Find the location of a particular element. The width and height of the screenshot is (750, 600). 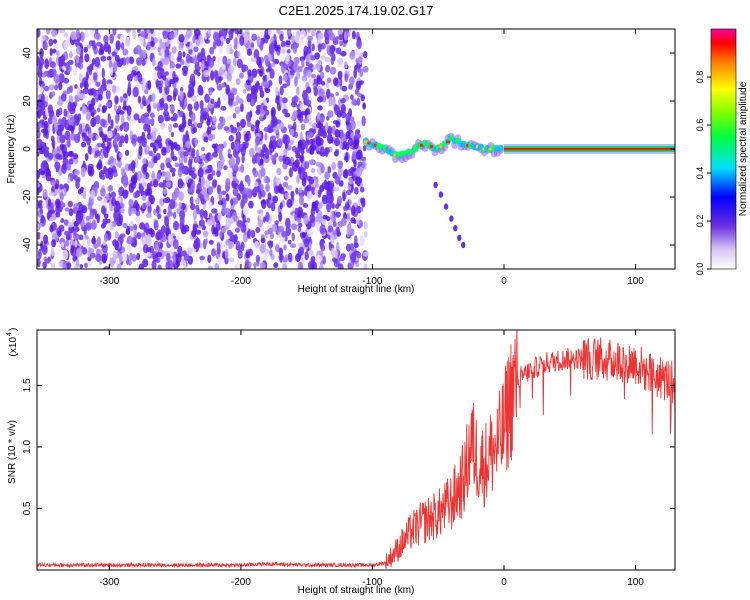

colorbar-label: Normalized spectral amplitude is located at coordinates (743, 148).